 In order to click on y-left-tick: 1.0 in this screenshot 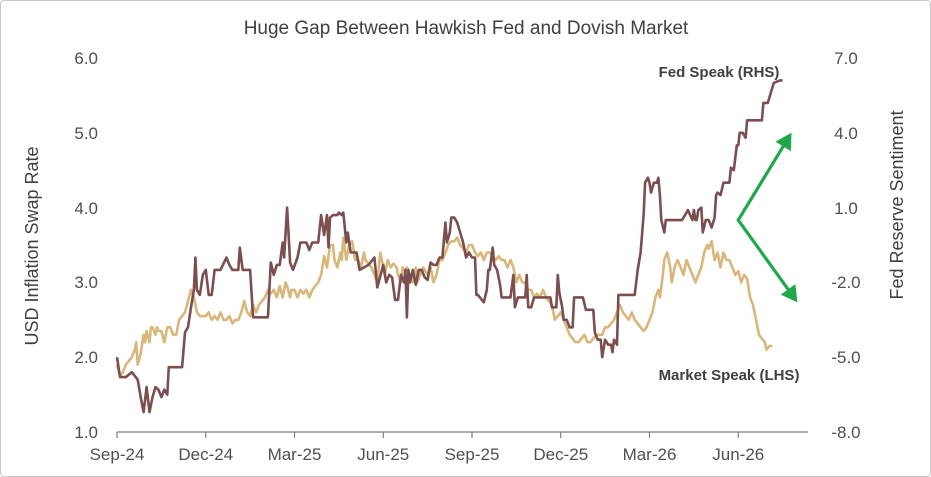, I will do `click(86, 432)`.